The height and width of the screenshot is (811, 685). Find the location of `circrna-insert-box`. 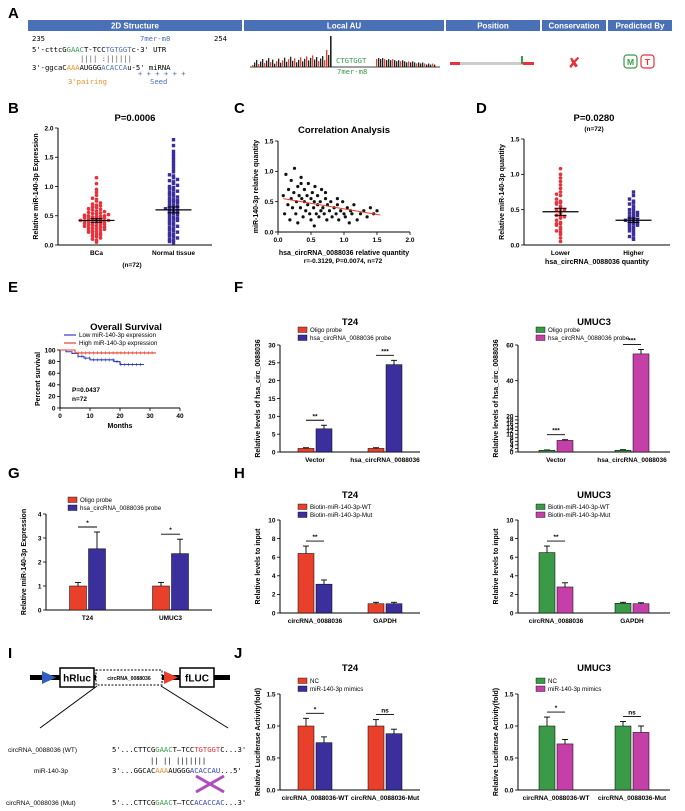

circrna-insert-box is located at coordinates (129, 677).